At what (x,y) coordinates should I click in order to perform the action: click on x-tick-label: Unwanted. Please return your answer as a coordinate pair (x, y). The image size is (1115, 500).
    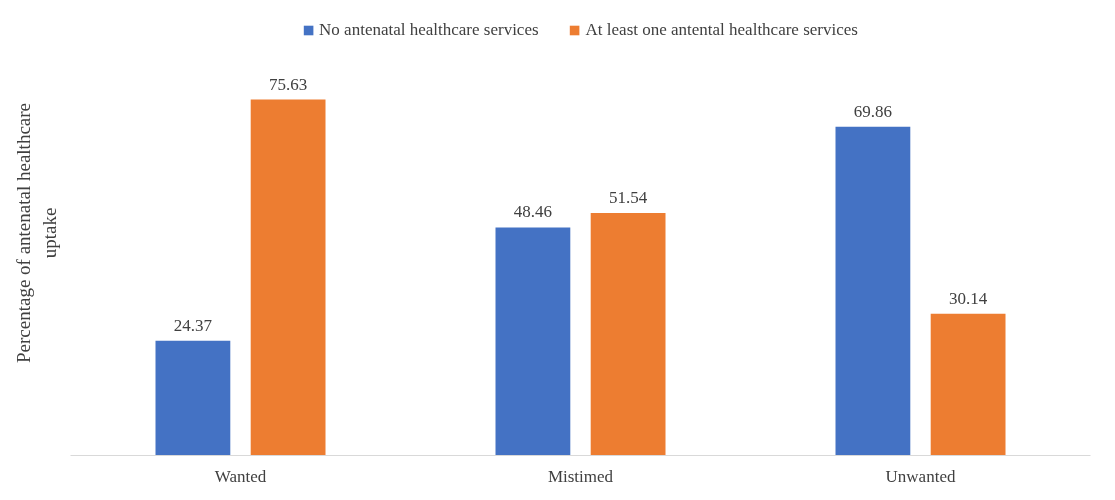
    Looking at the image, I should click on (920, 476).